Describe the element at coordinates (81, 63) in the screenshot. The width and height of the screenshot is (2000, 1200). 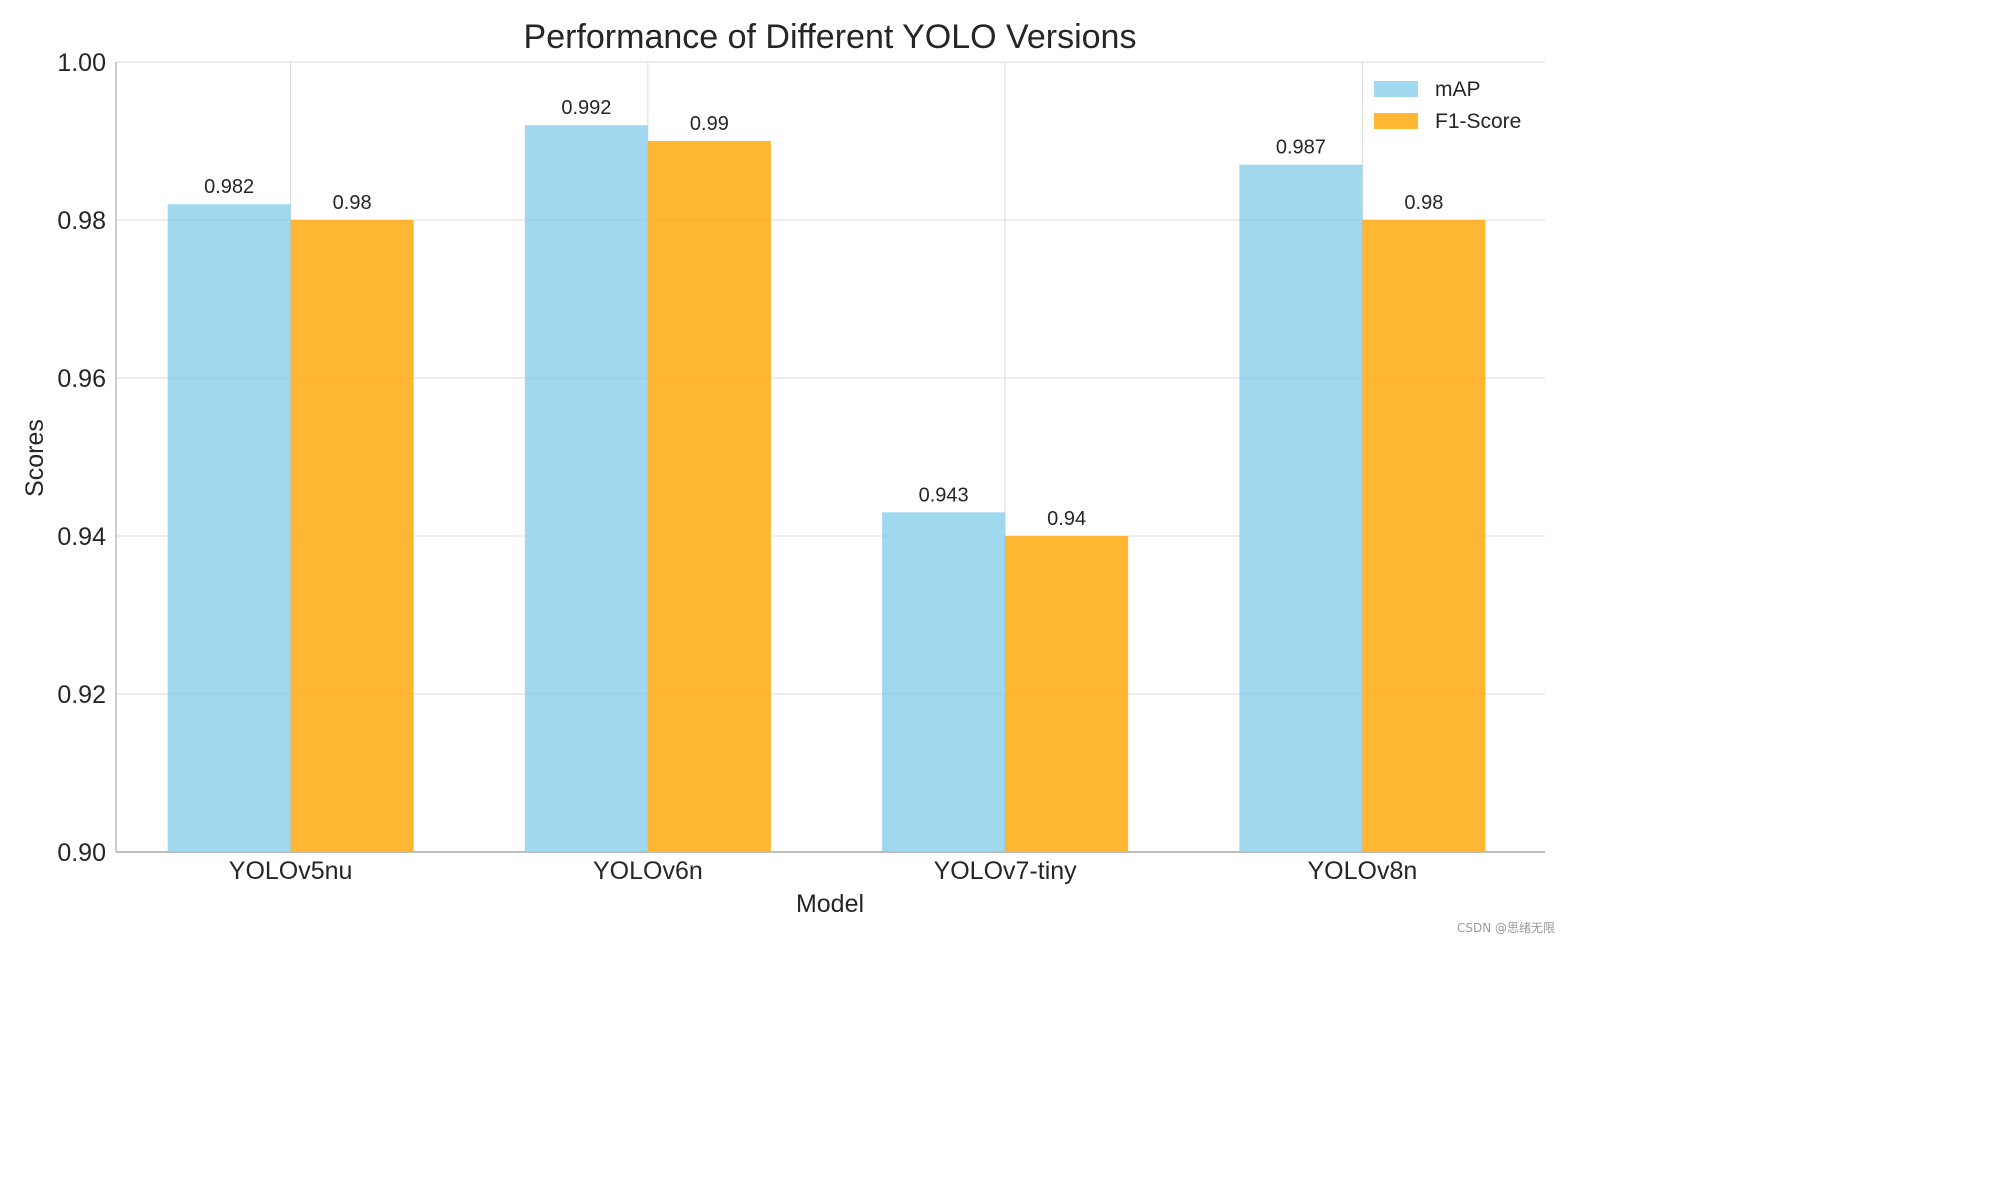
I see `y-tick-label: 1.00` at that location.